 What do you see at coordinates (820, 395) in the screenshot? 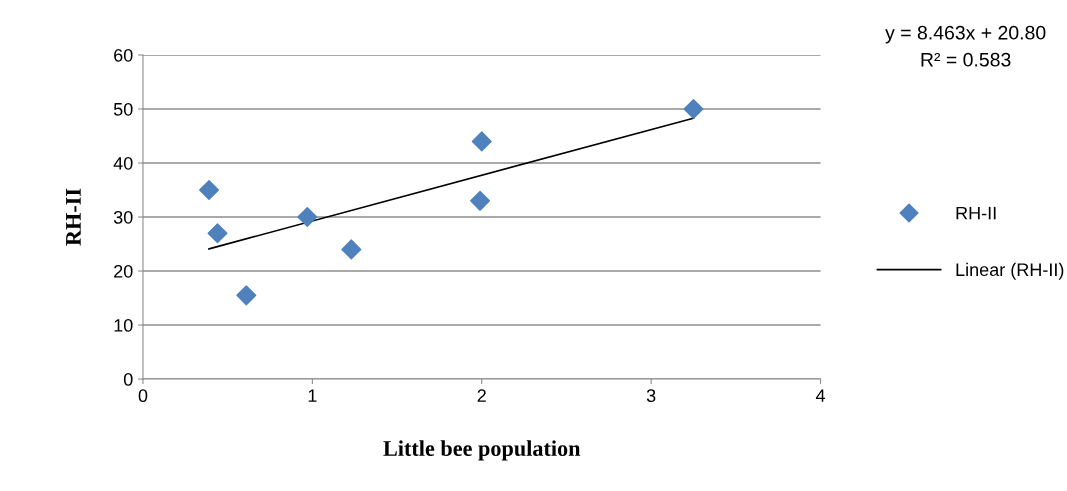
I see `x-tick-label: 4` at bounding box center [820, 395].